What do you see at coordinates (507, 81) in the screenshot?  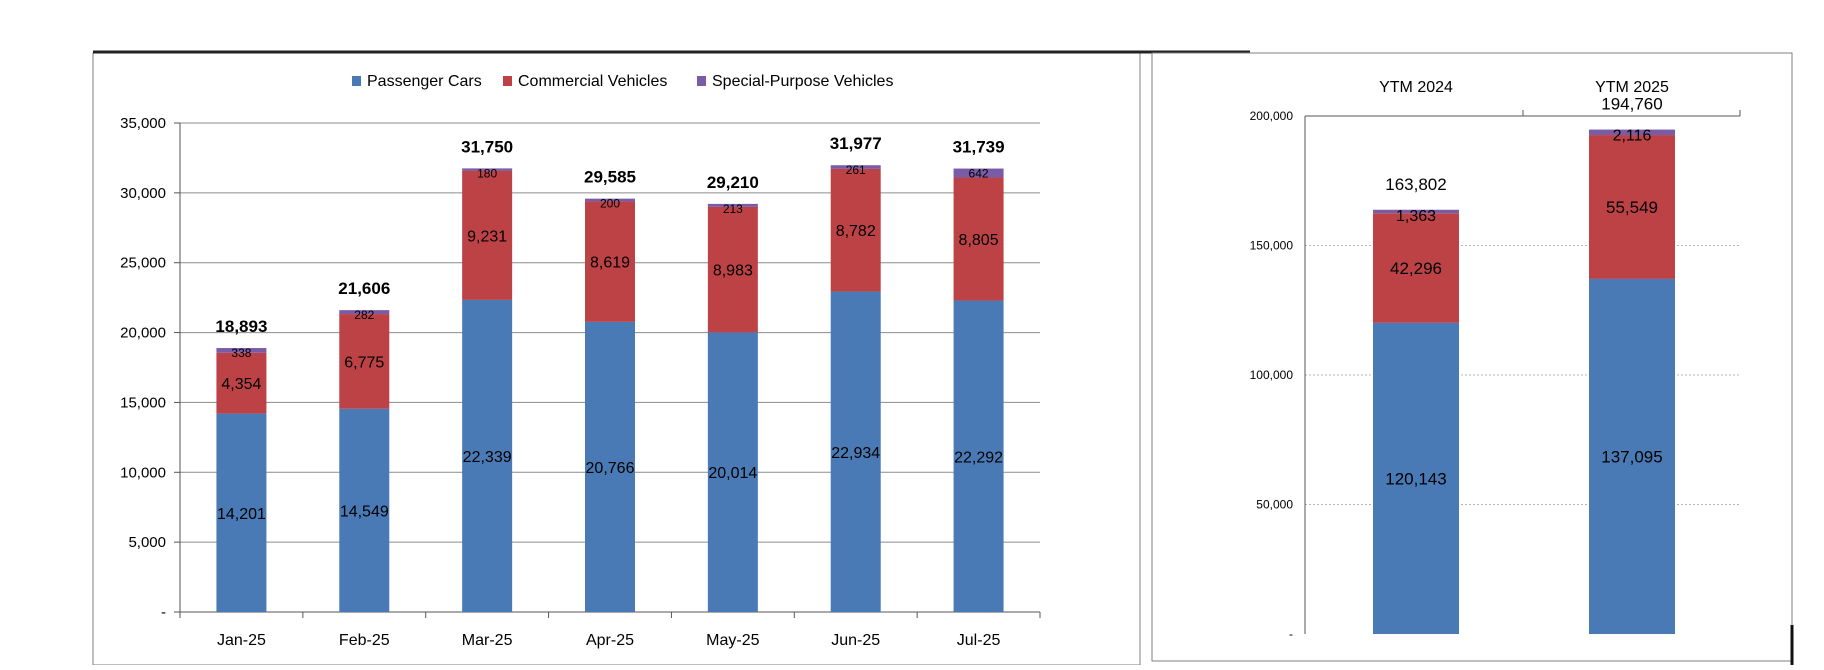 I see `legend-swatch-commercial-vehicles` at bounding box center [507, 81].